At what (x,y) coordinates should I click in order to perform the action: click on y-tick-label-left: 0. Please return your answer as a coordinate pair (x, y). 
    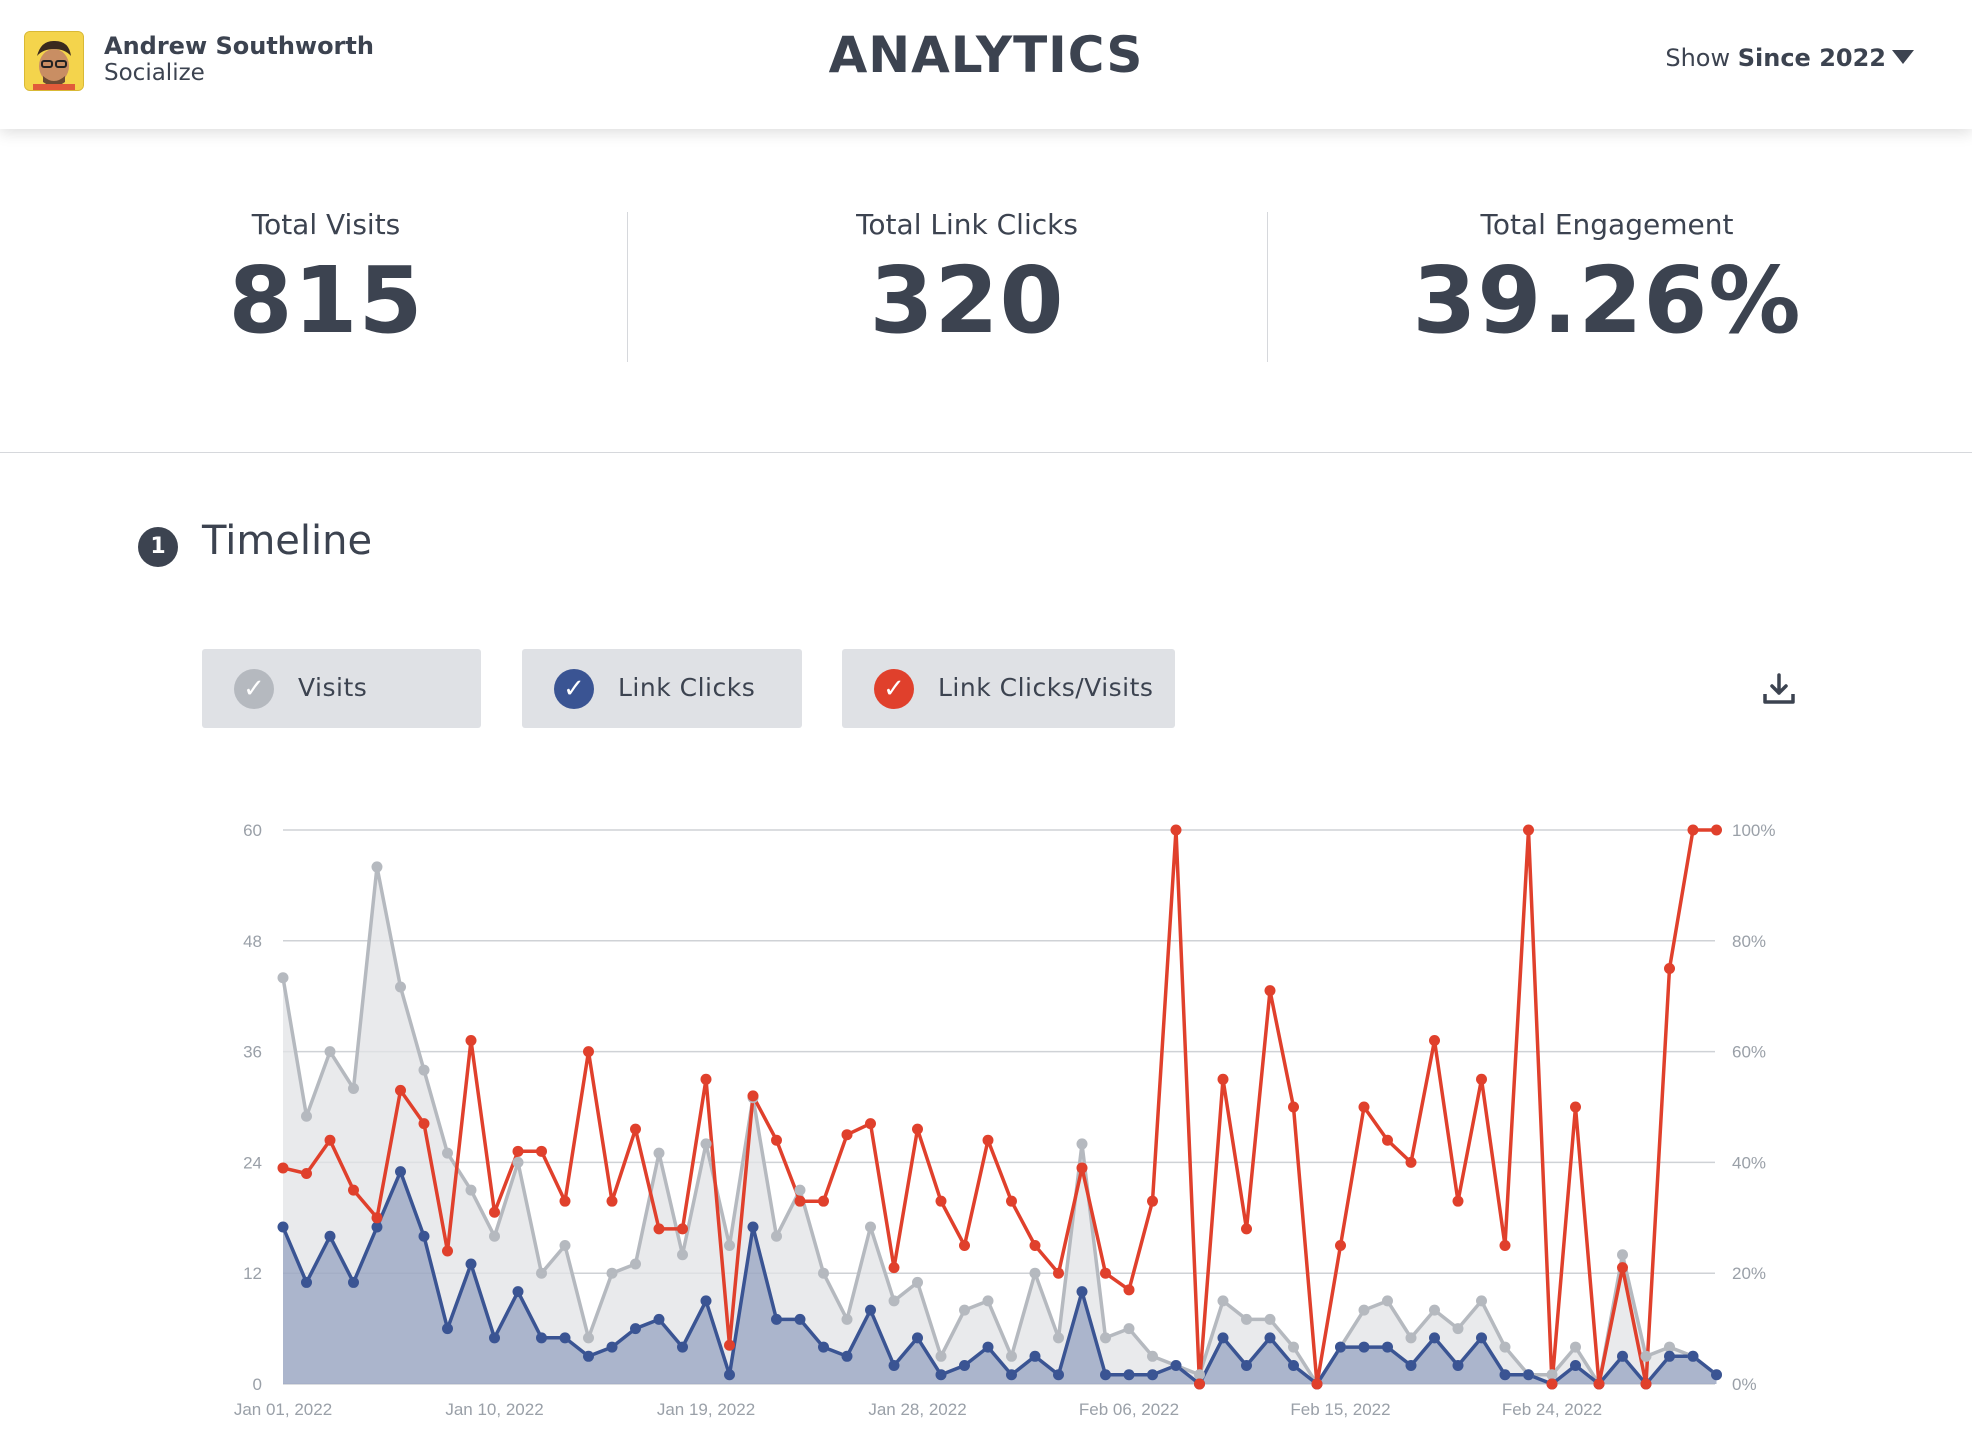
    Looking at the image, I should click on (257, 1384).